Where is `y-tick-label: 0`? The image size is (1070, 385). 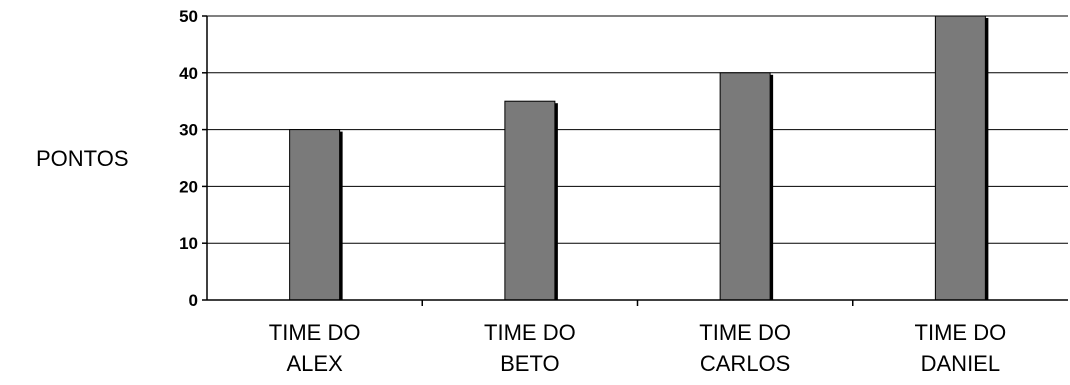
y-tick-label: 0 is located at coordinates (193, 300).